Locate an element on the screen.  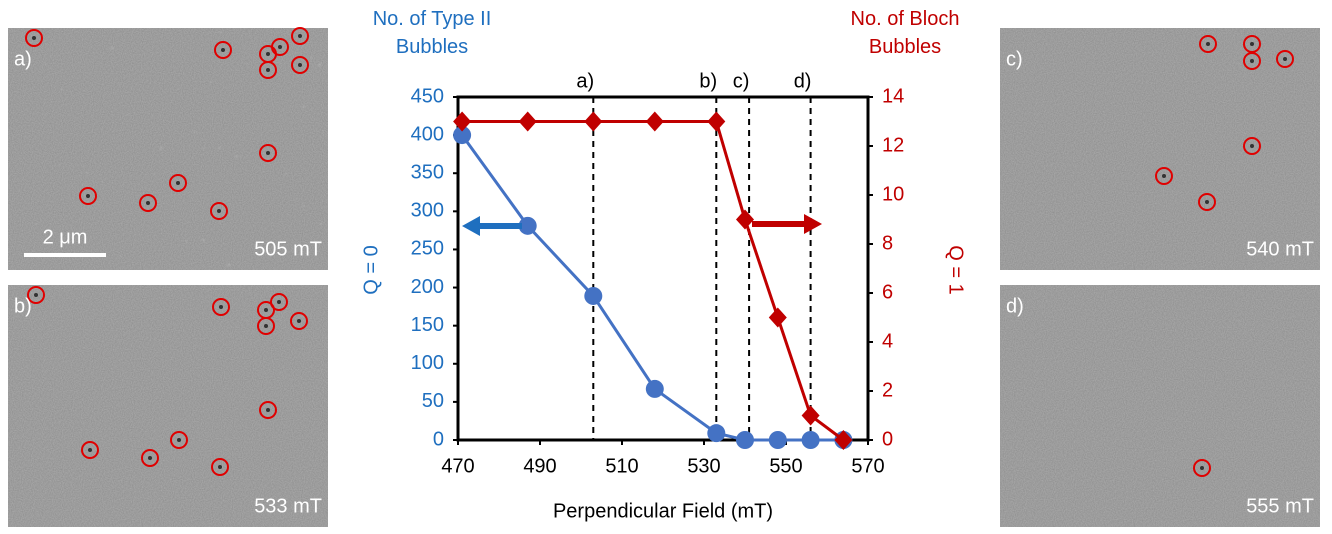
y-tick-label: 200 is located at coordinates (427, 287).